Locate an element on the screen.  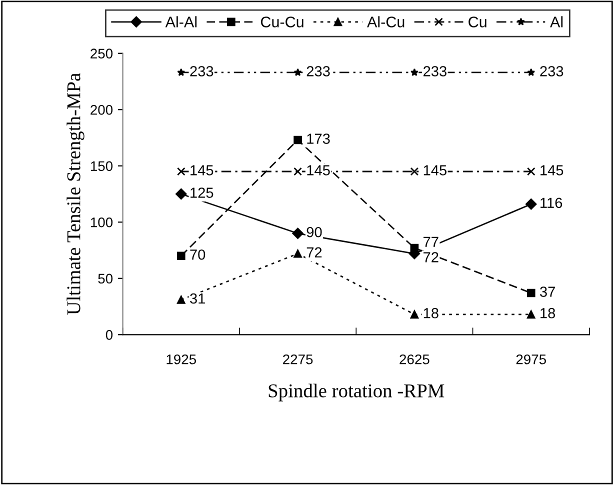
y-tick-label: 250 is located at coordinates (101, 53).